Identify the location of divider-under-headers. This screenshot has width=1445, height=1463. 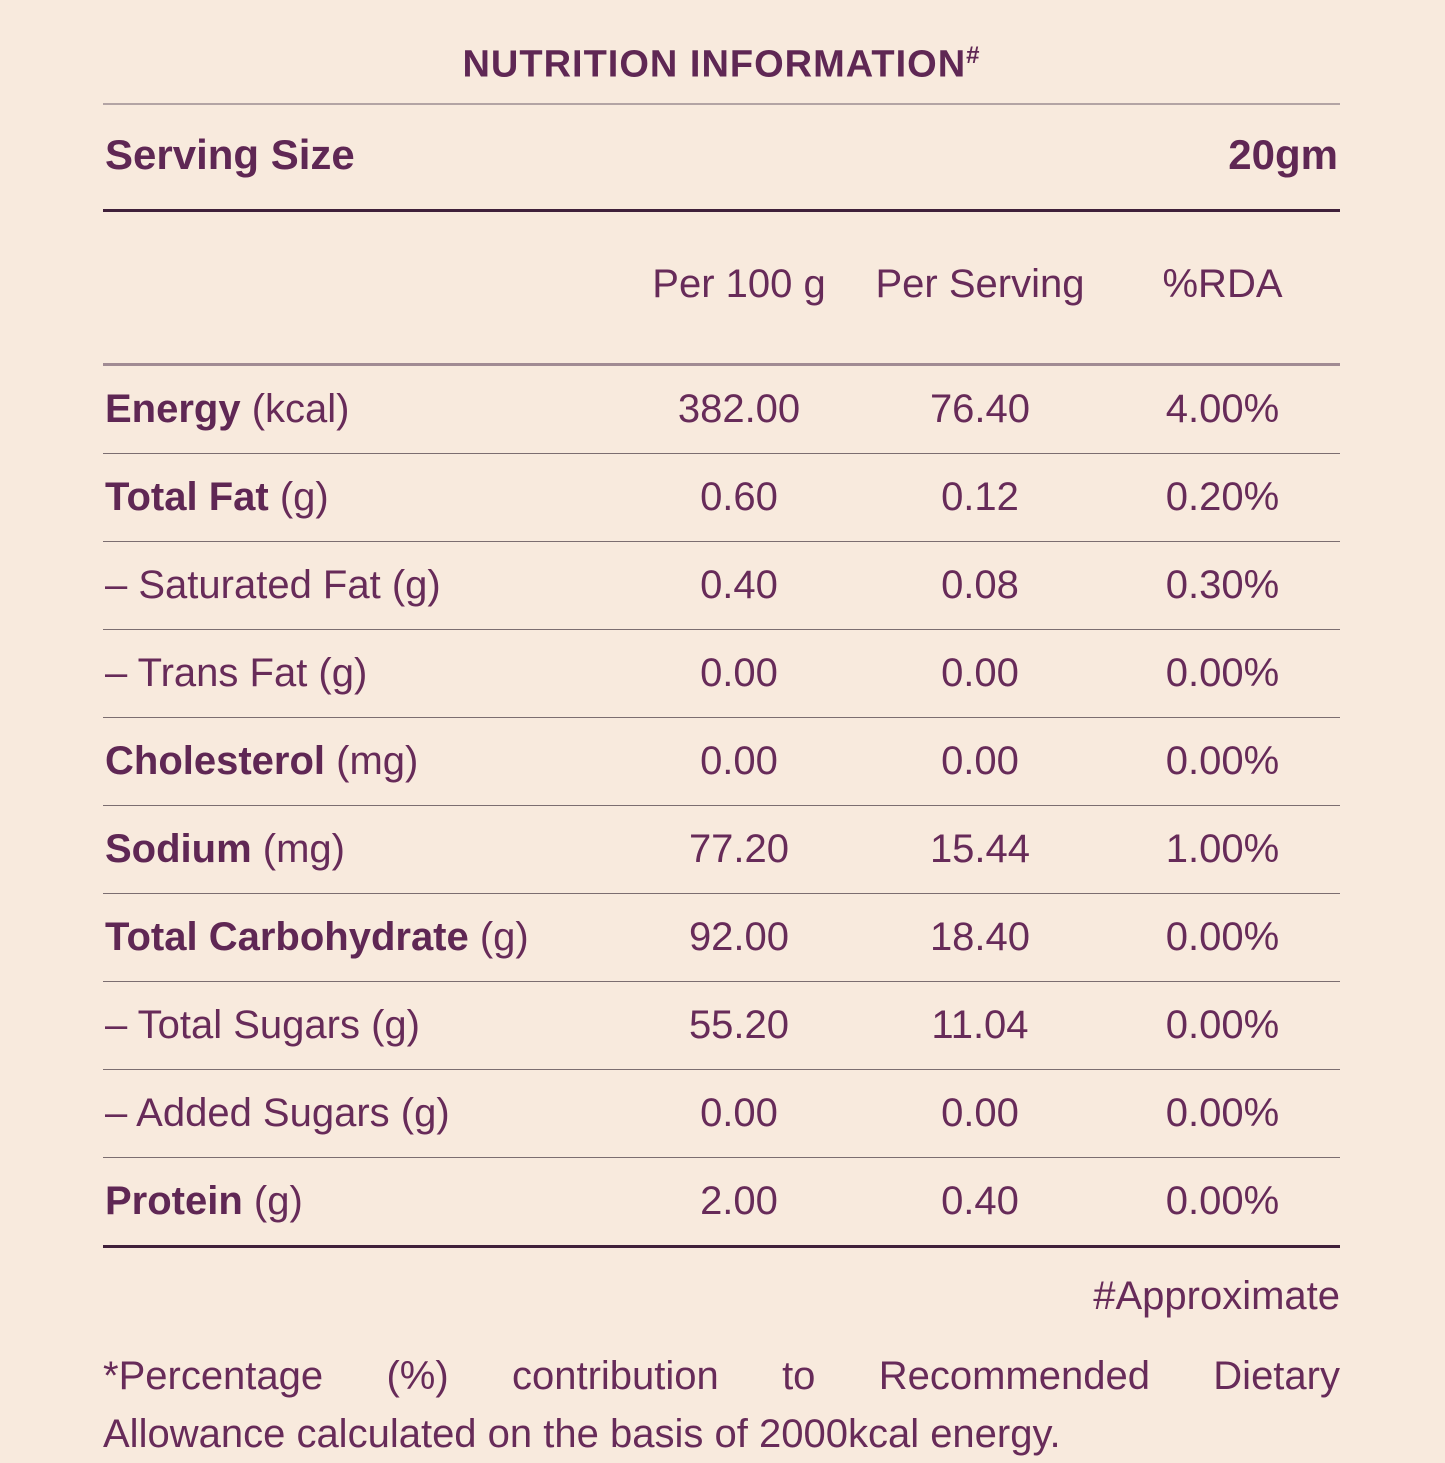
(721, 364).